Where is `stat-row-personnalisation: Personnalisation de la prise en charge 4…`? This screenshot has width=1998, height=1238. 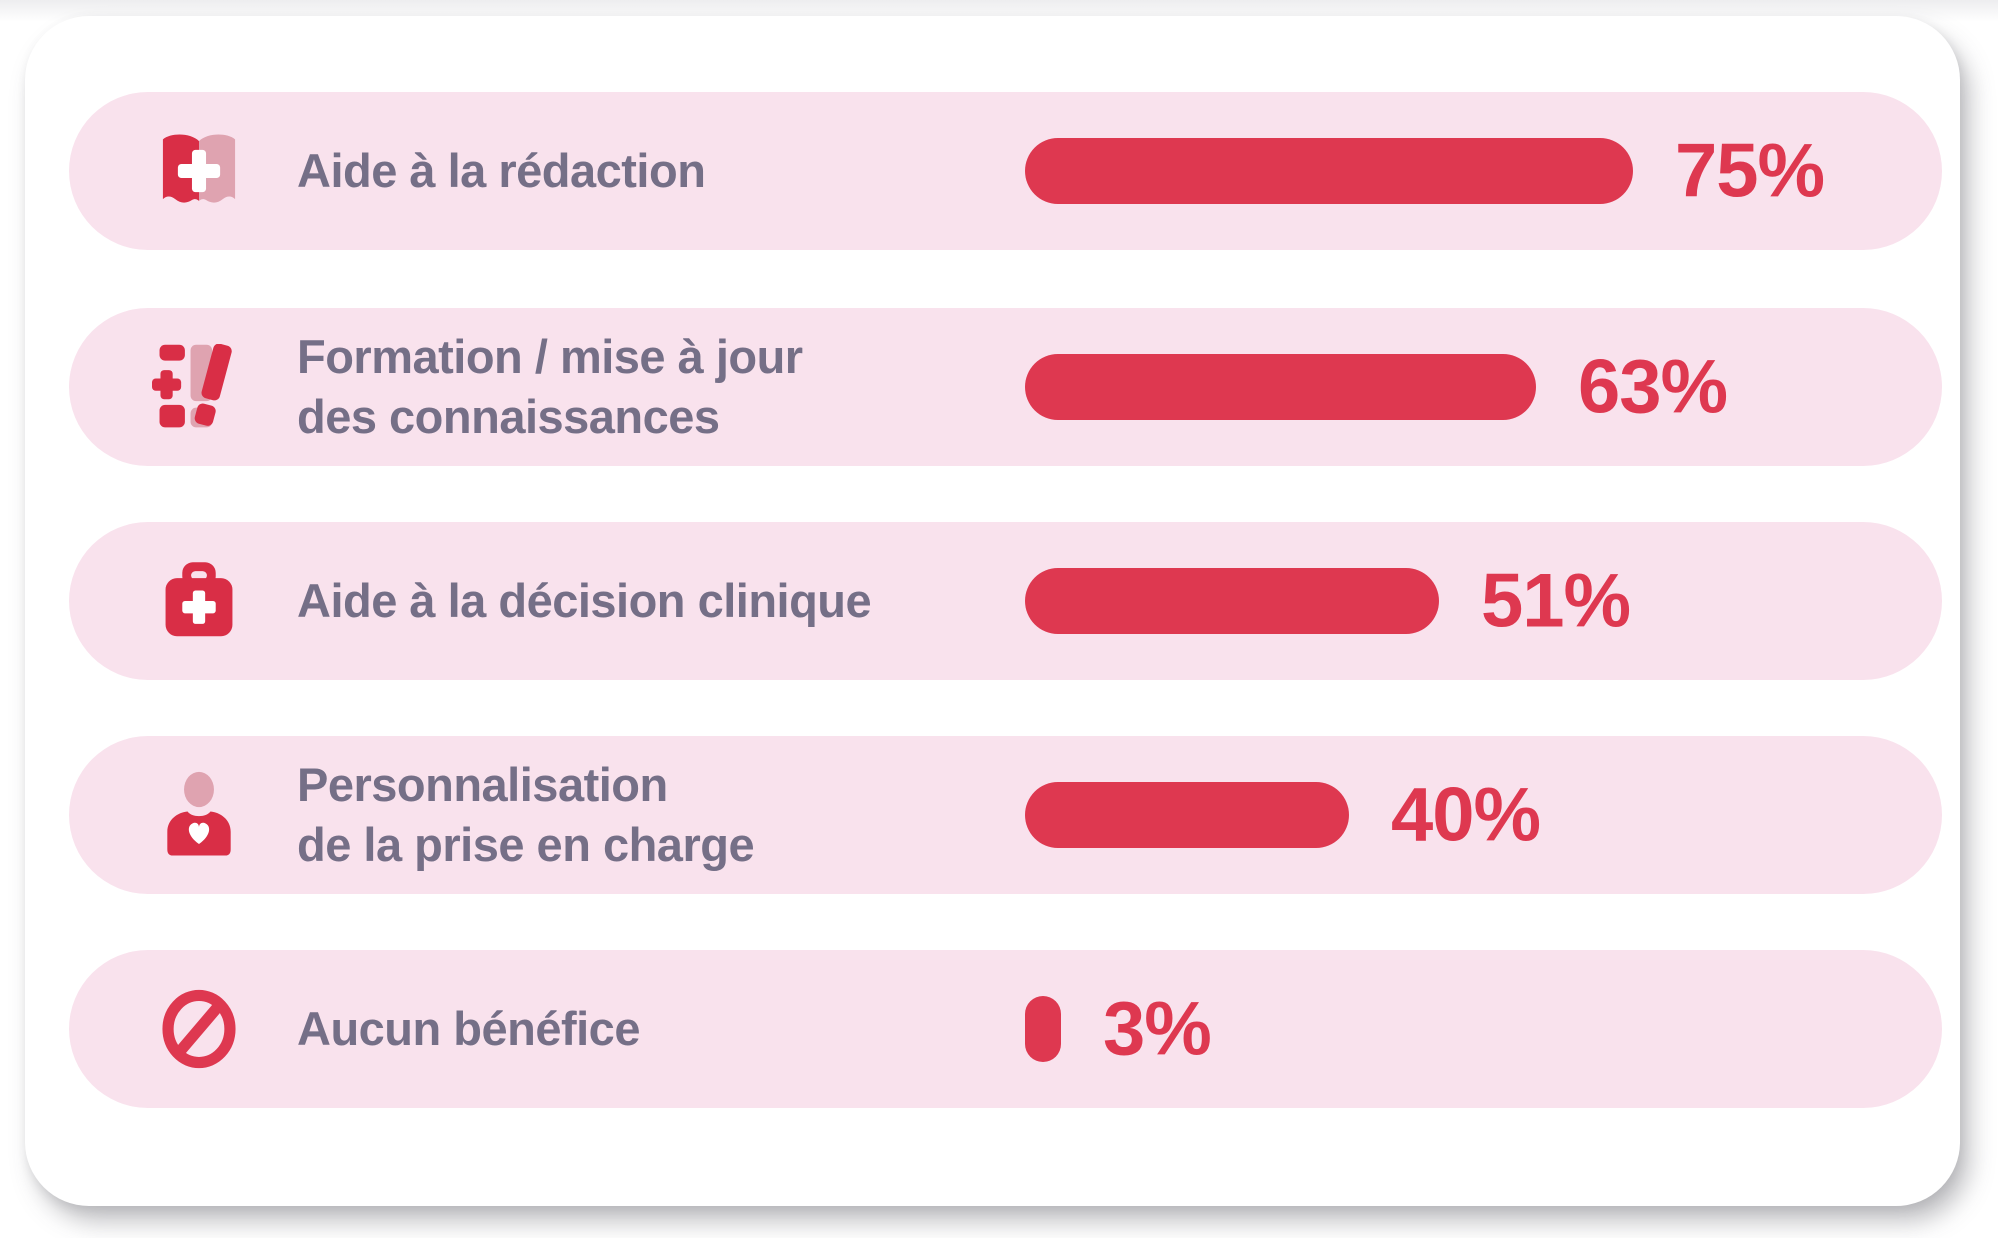
stat-row-personnalisation: Personnalisation de la prise en charge 4… is located at coordinates (1005, 815).